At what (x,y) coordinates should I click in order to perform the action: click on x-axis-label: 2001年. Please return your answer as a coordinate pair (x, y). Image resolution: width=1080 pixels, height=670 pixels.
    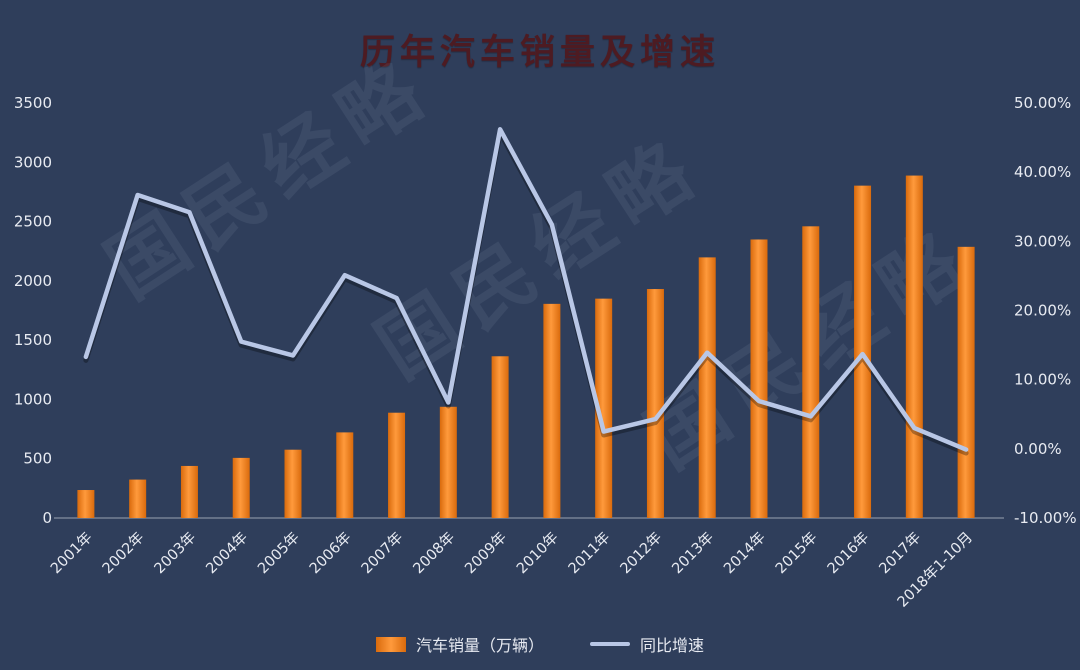
    Looking at the image, I should click on (71, 553).